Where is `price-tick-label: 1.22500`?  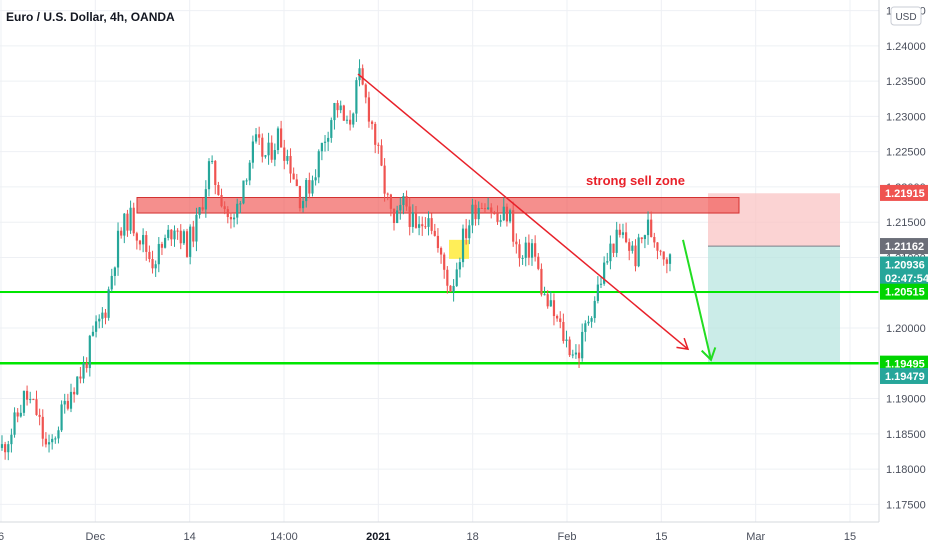 price-tick-label: 1.22500 is located at coordinates (906, 153).